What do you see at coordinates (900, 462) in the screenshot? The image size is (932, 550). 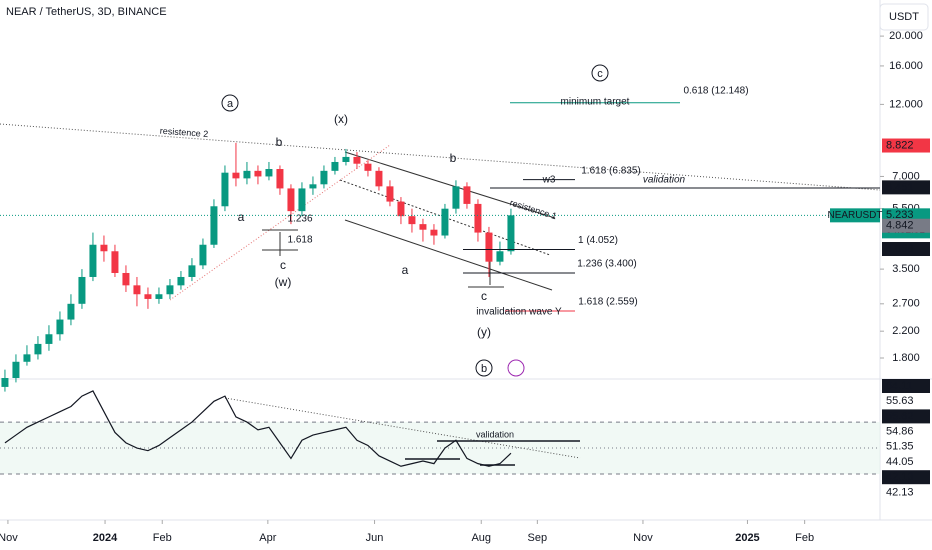 I see `rsi-tag-label: 44.05` at bounding box center [900, 462].